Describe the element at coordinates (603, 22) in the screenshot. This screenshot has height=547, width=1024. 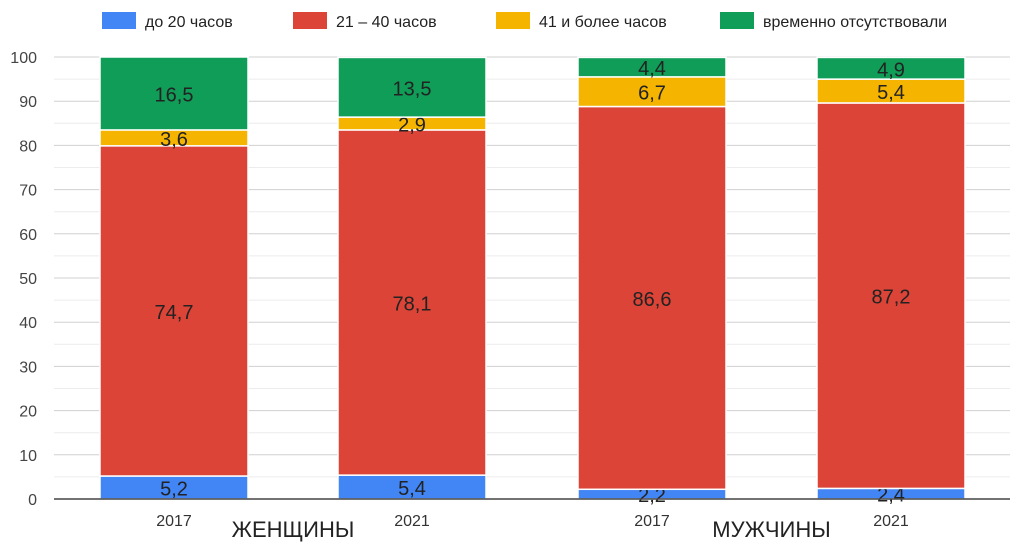
I see `legend-label: 41 и более часов` at that location.